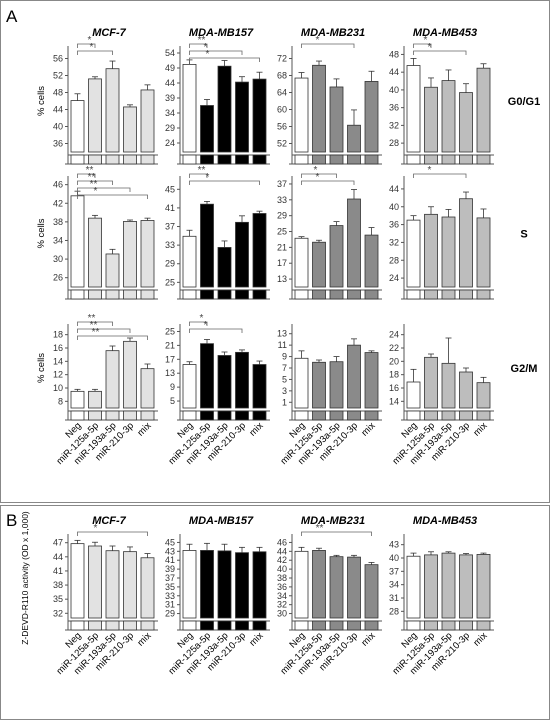 The height and width of the screenshot is (725, 550). I want to click on y-tick-label: 31, so click(170, 605).